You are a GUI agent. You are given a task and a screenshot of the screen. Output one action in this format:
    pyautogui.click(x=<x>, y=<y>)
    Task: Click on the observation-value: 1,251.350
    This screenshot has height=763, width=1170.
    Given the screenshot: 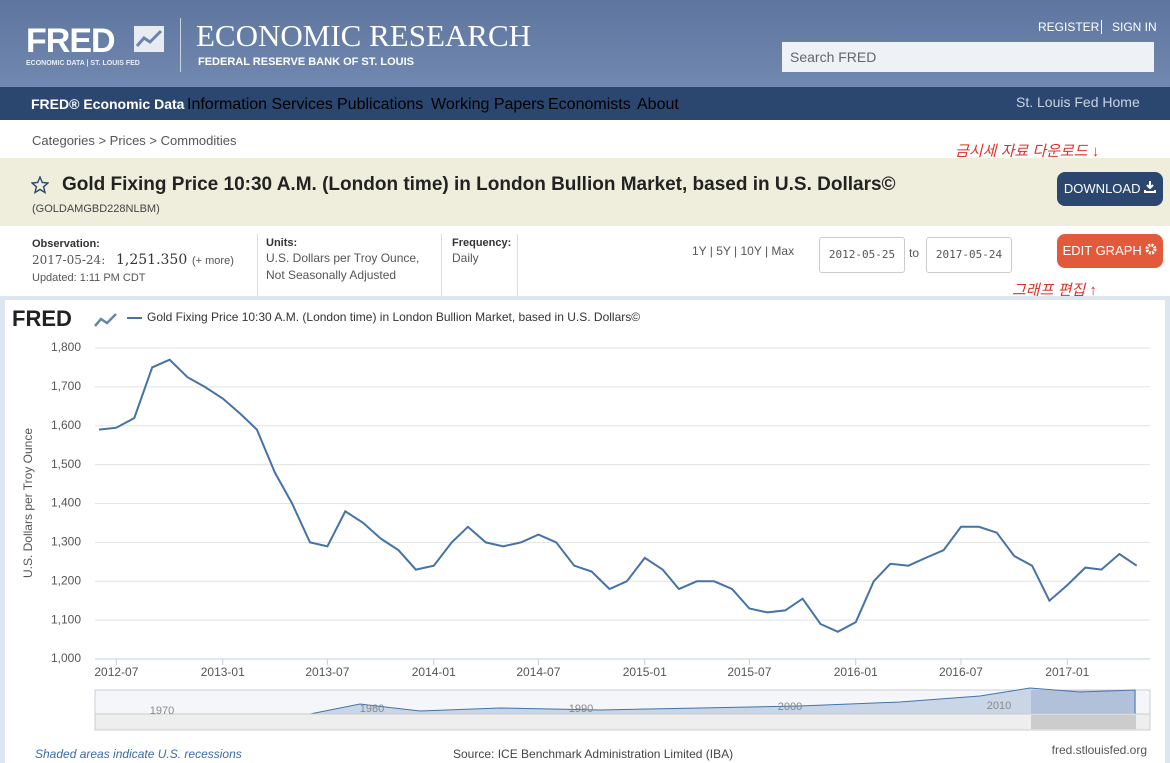 What is the action you would take?
    pyautogui.click(x=152, y=260)
    